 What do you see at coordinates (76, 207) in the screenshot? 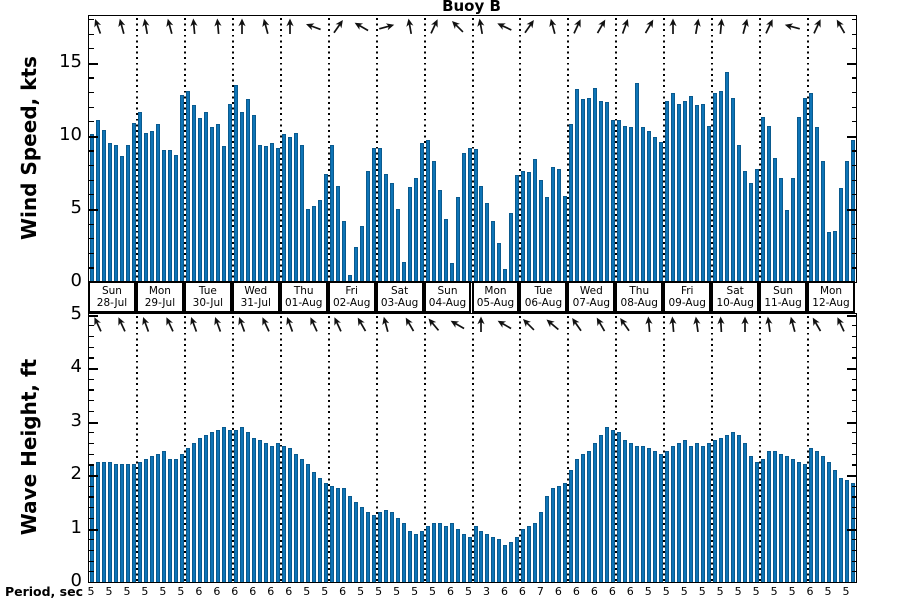
I see `wind-y-tick-label: 5` at bounding box center [76, 207].